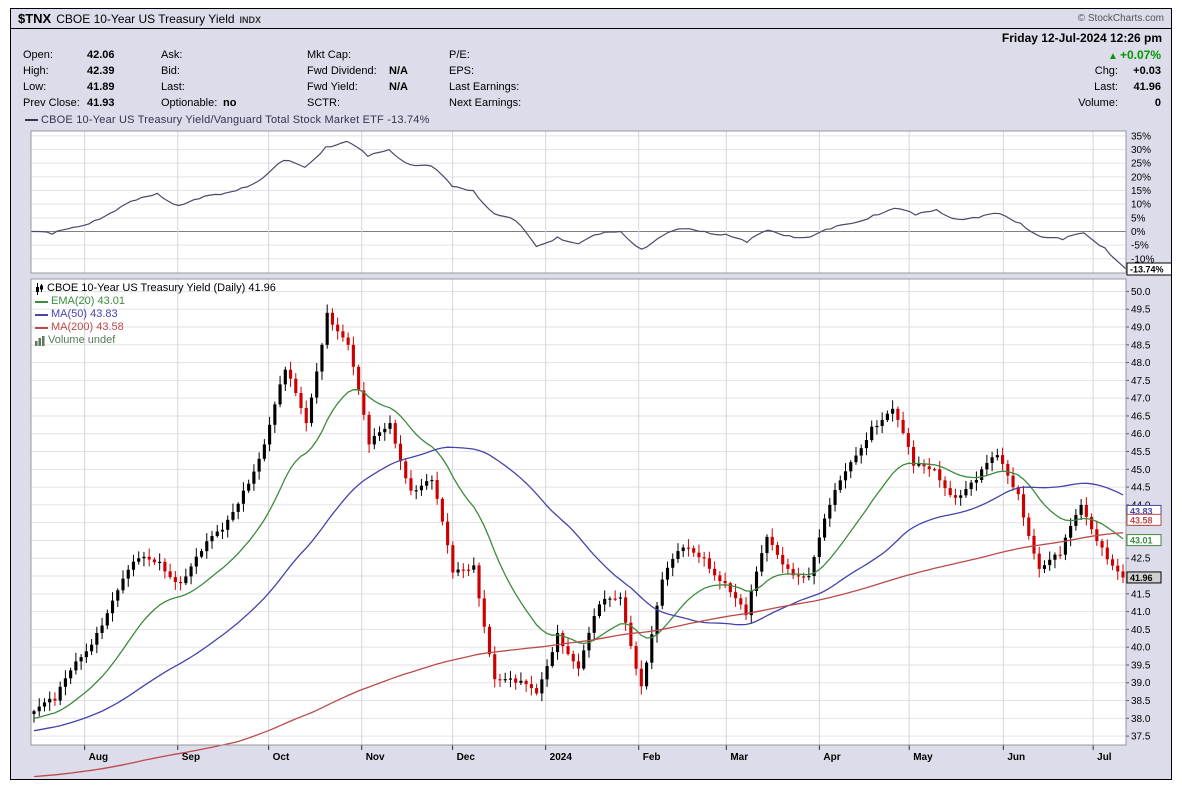 The height and width of the screenshot is (788, 1182). I want to click on month-label: Aug, so click(98, 757).